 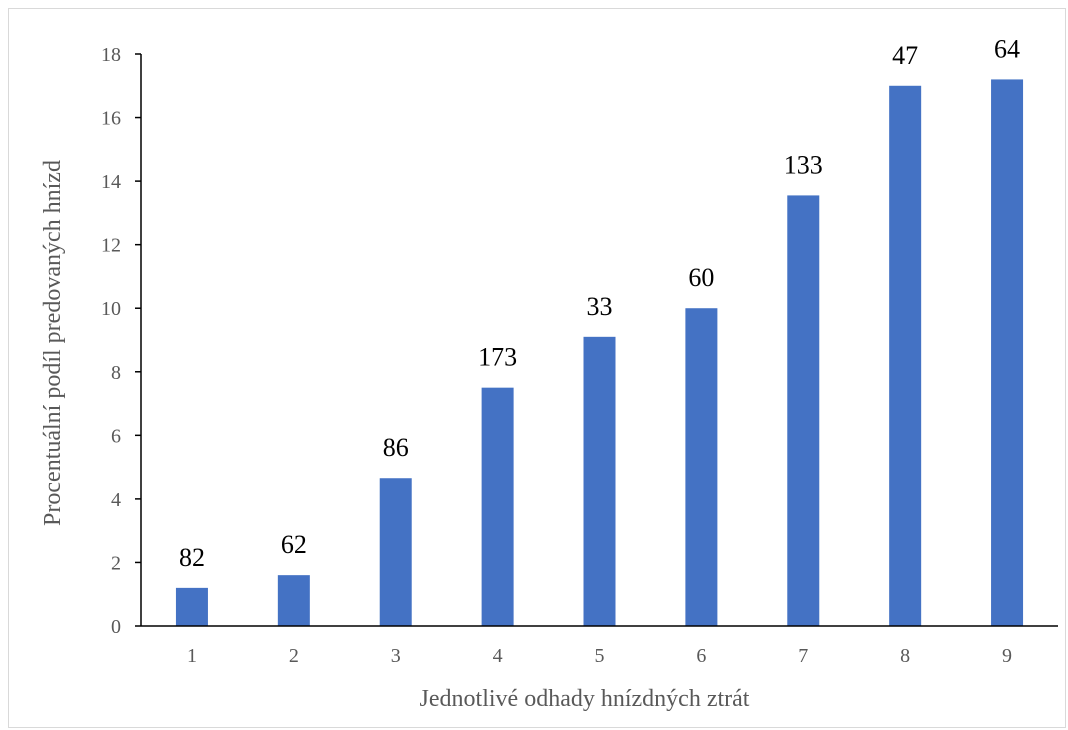 What do you see at coordinates (121, 341) in the screenshot?
I see `y-axis-ticks: 0 2 4 6 8 10 12 14 16 18` at bounding box center [121, 341].